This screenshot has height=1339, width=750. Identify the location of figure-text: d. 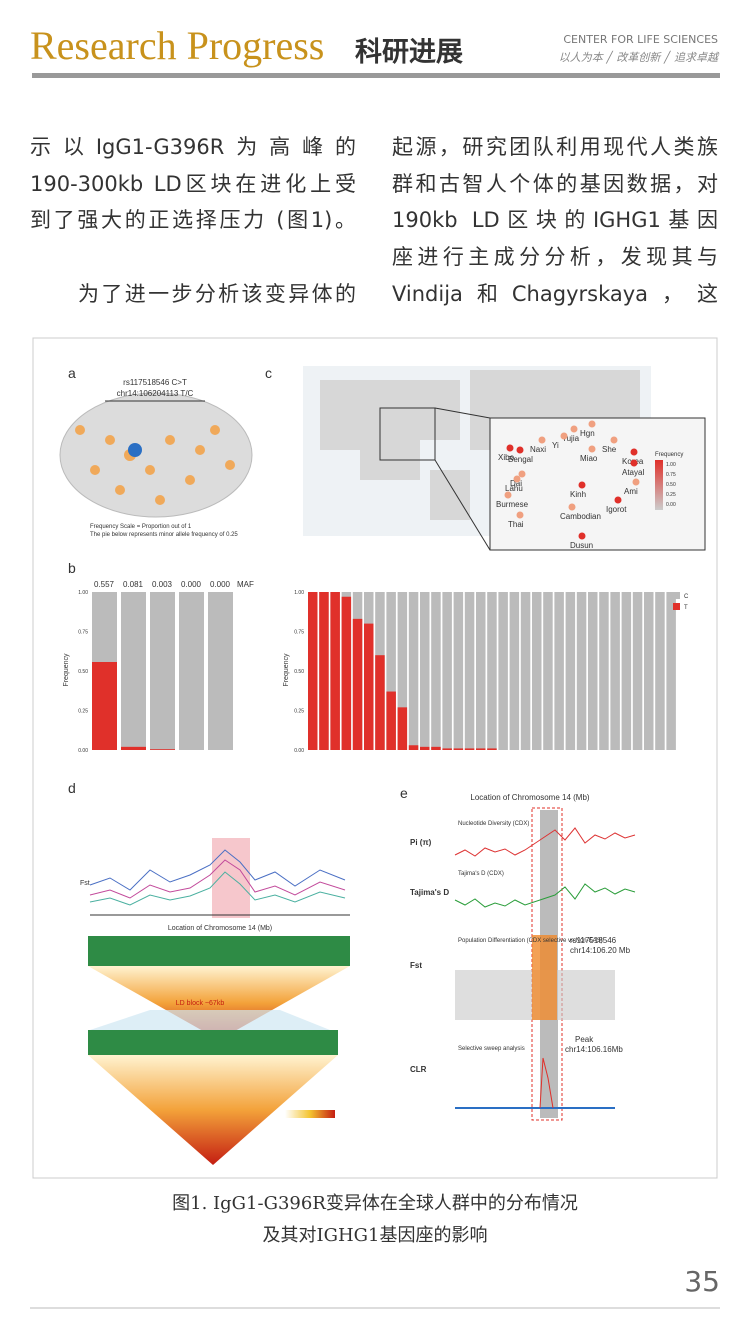
(72, 788).